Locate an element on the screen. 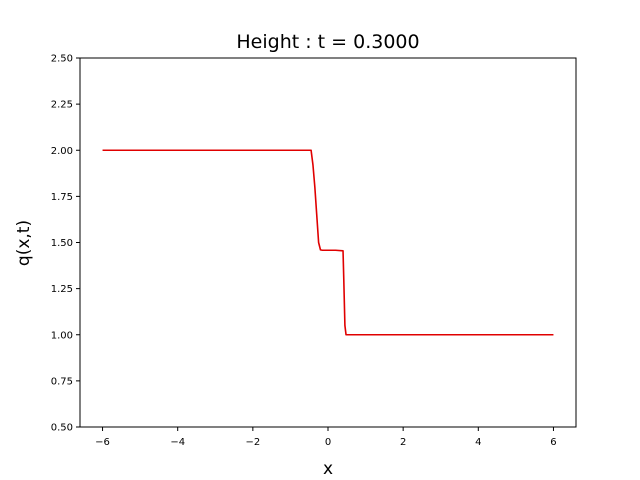  chart-title: Height : t = 0.3000 is located at coordinates (327, 42).